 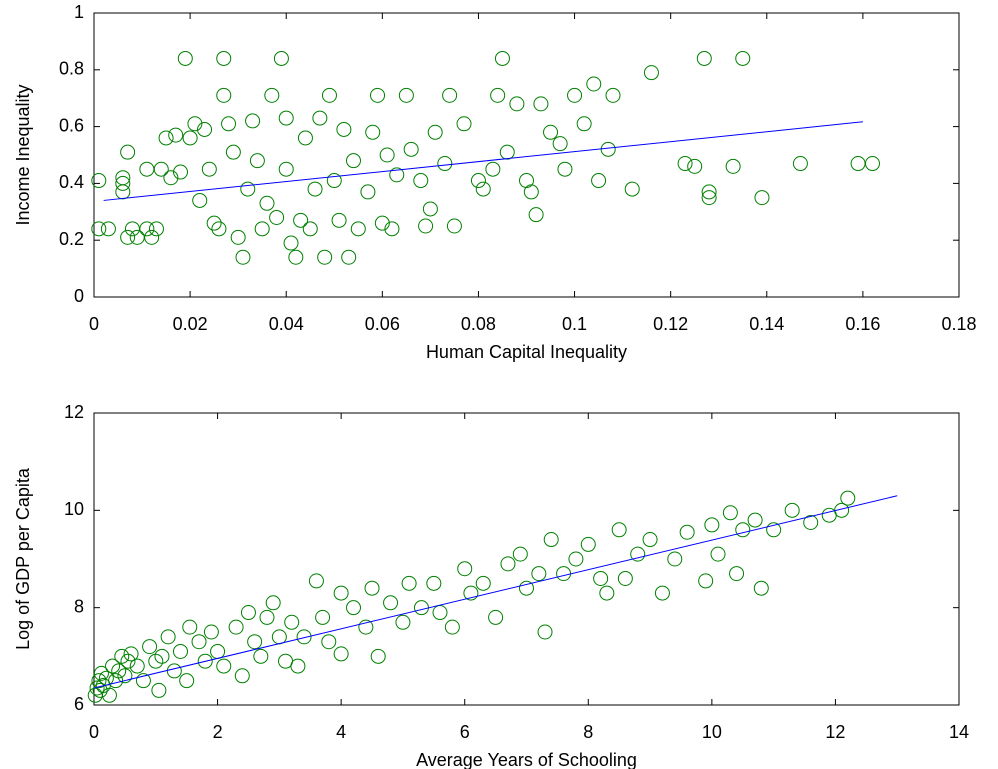 What do you see at coordinates (71, 125) in the screenshot?
I see `y-tick-label: 0.6` at bounding box center [71, 125].